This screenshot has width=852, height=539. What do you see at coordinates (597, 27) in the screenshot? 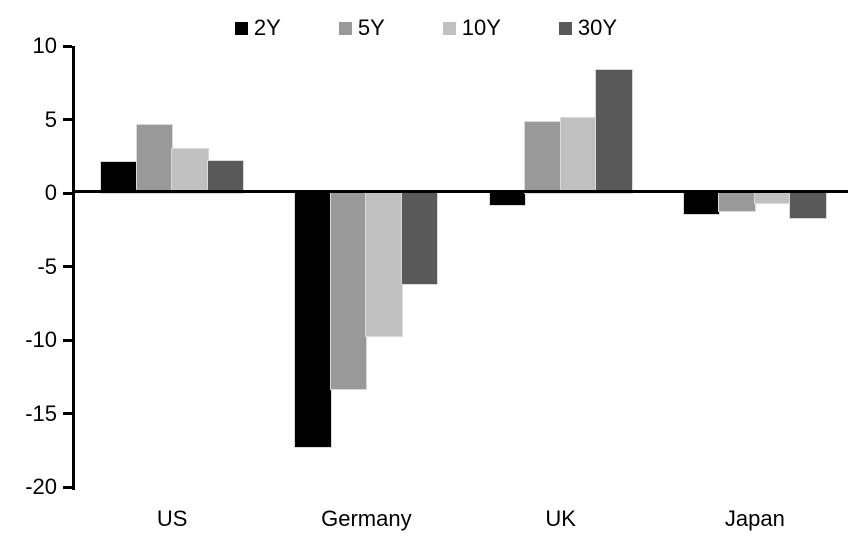
I see `legend-label-30y: 30Y` at bounding box center [597, 27].